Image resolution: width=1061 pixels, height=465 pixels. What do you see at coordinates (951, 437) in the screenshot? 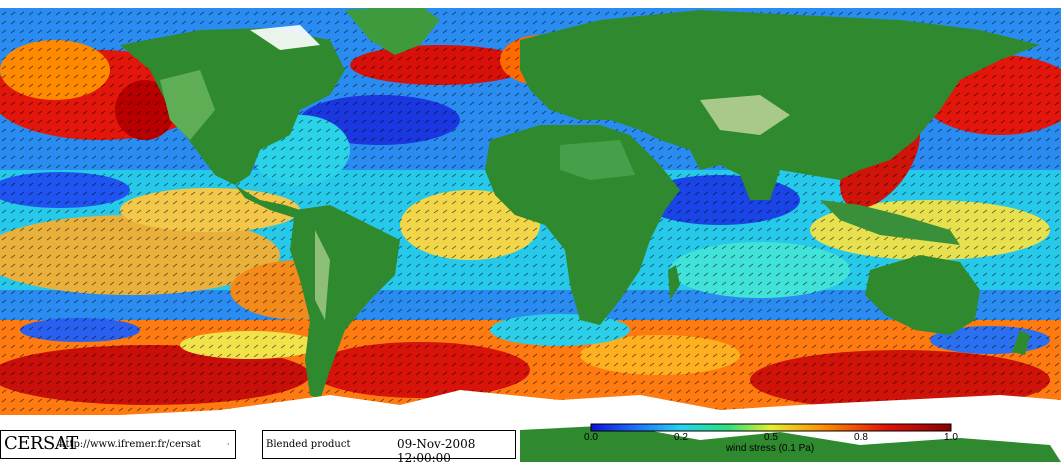
I see `colorbar-tick-4: 1.0` at bounding box center [951, 437].